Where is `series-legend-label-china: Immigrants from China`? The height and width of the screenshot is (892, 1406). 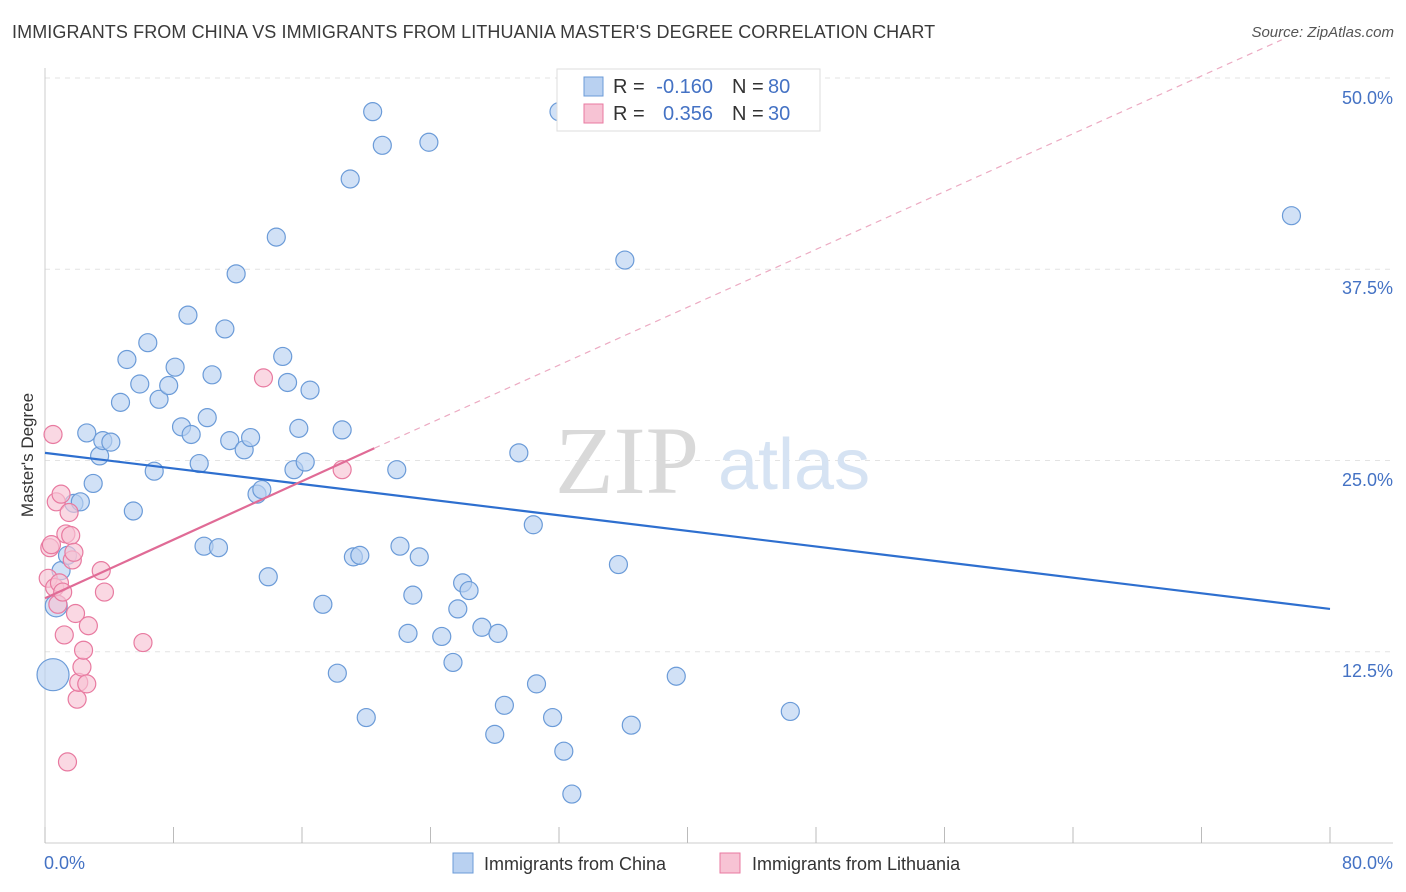
series-legend-label-china: Immigrants from China is located at coordinates (575, 864).